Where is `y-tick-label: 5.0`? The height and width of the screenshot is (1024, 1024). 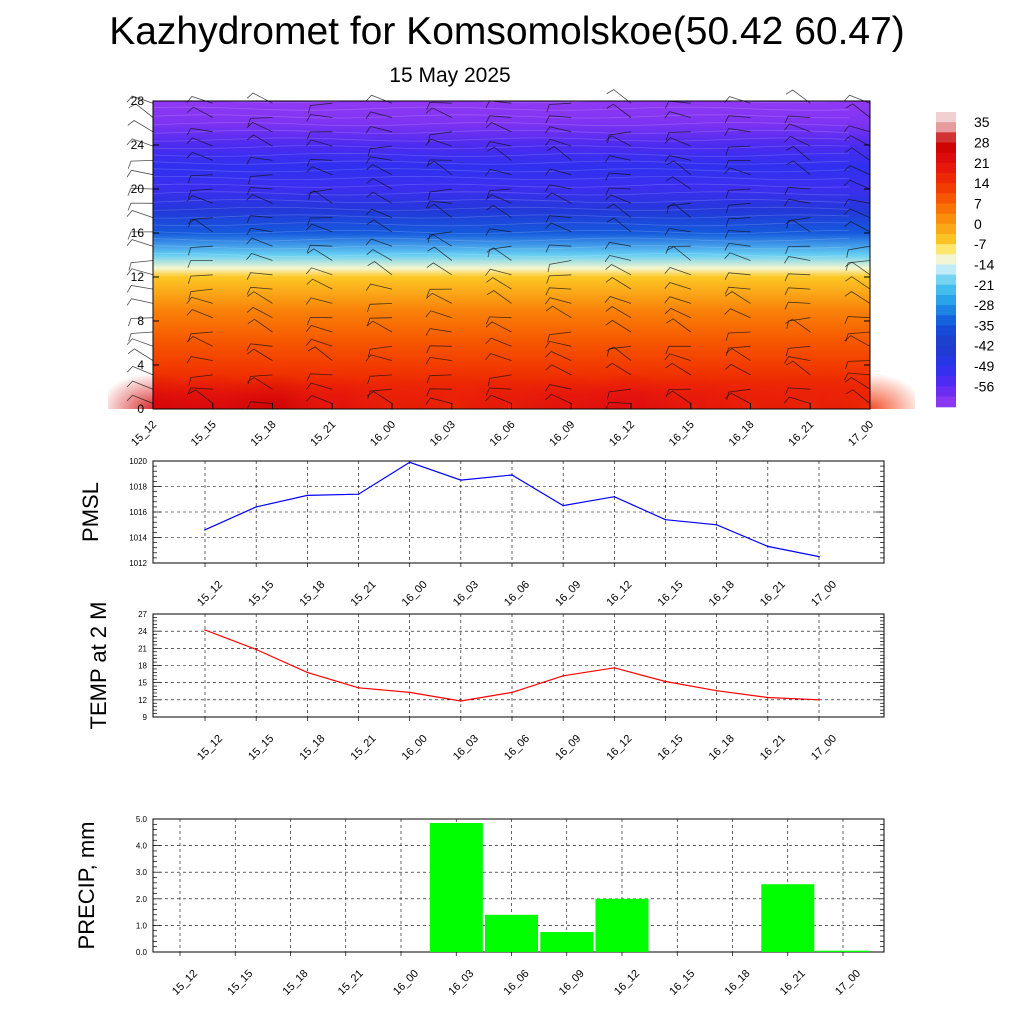
y-tick-label: 5.0 is located at coordinates (142, 819).